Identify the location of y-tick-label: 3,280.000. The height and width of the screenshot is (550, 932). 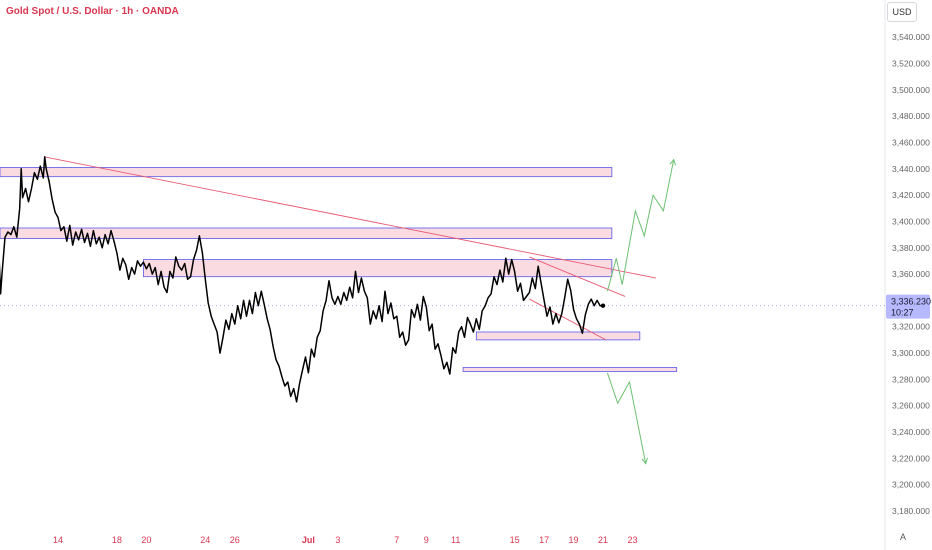
(911, 379).